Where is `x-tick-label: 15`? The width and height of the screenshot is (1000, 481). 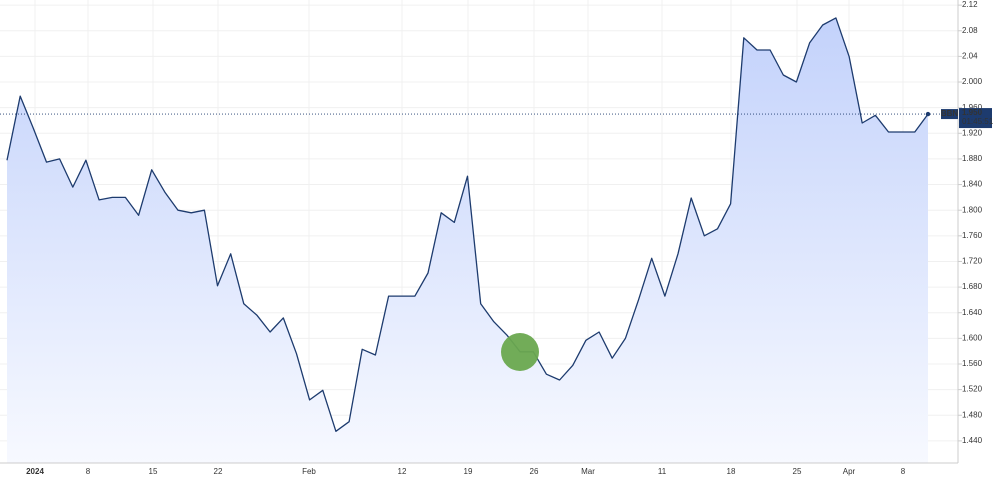
x-tick-label: 15 is located at coordinates (153, 471).